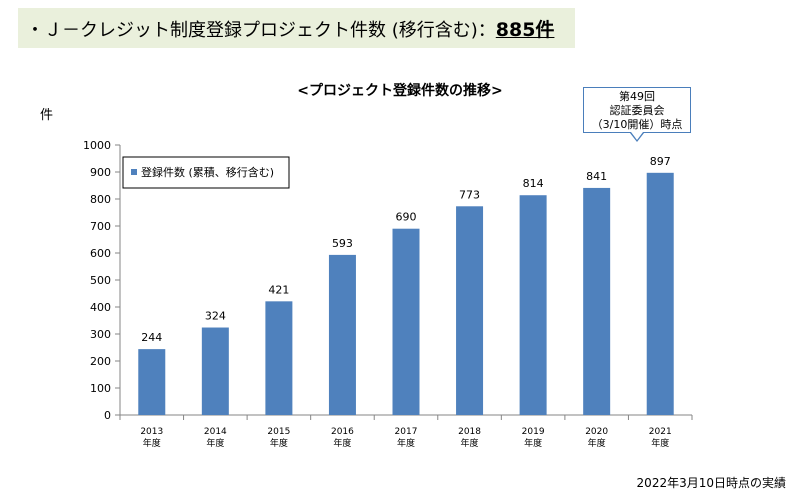 The height and width of the screenshot is (497, 800). Describe the element at coordinates (134, 172) in the screenshot. I see `legend-swatch` at that location.